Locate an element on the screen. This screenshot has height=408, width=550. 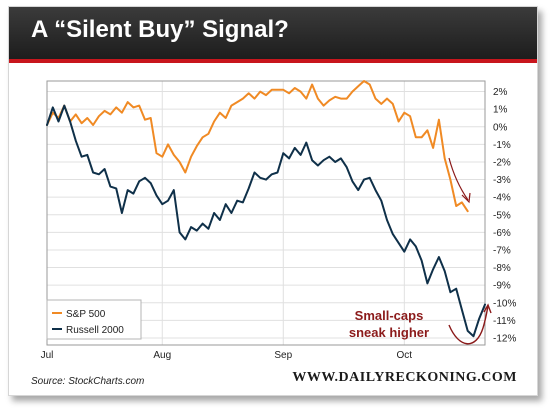
y-tick-label: -6% is located at coordinates (502, 233).